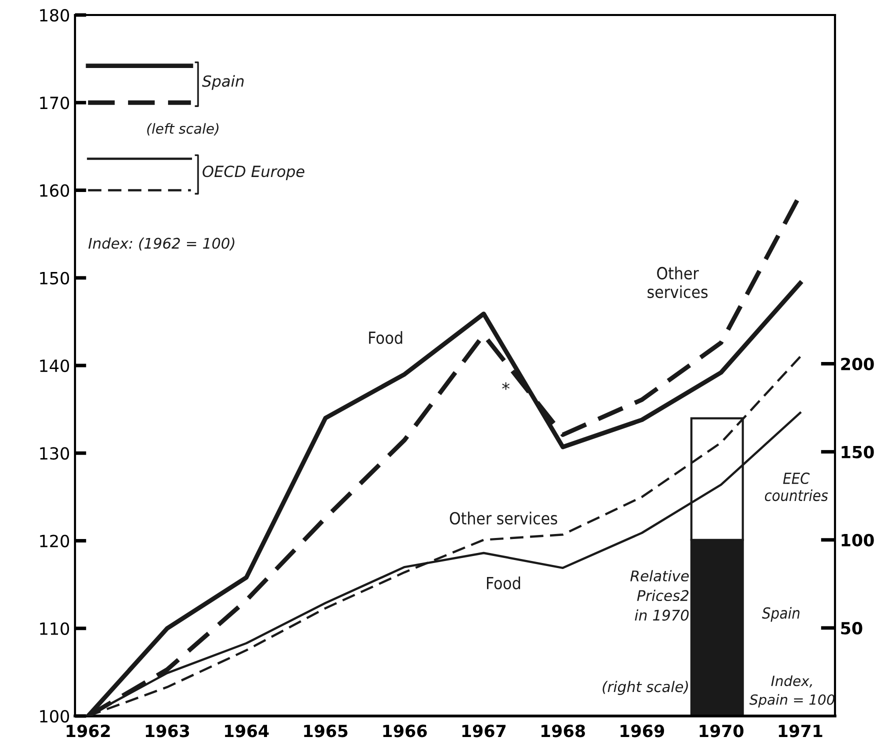  Describe the element at coordinates (796, 487) in the screenshot. I see `series-label: EEC countries` at that location.